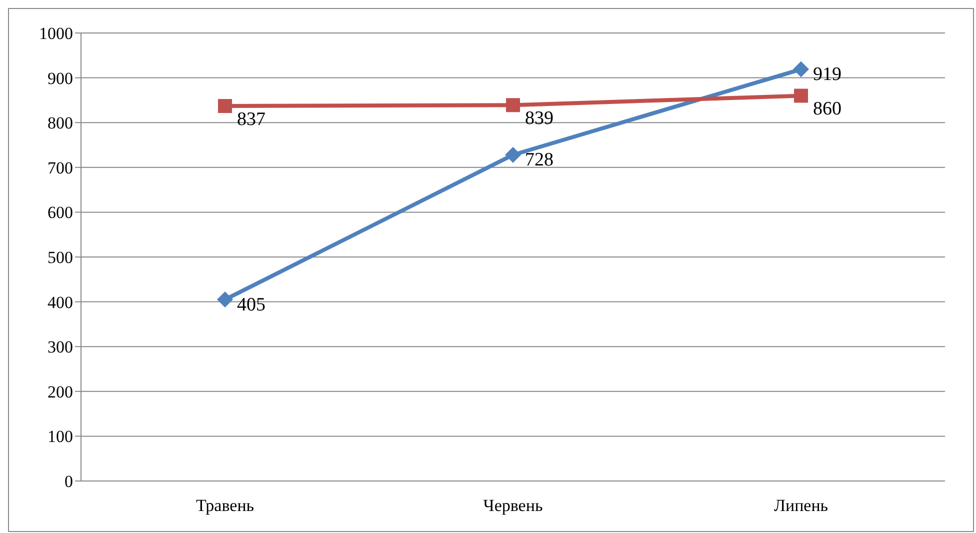 The height and width of the screenshot is (533, 976). What do you see at coordinates (68, 482) in the screenshot?
I see `y-tick-label: 0` at bounding box center [68, 482].